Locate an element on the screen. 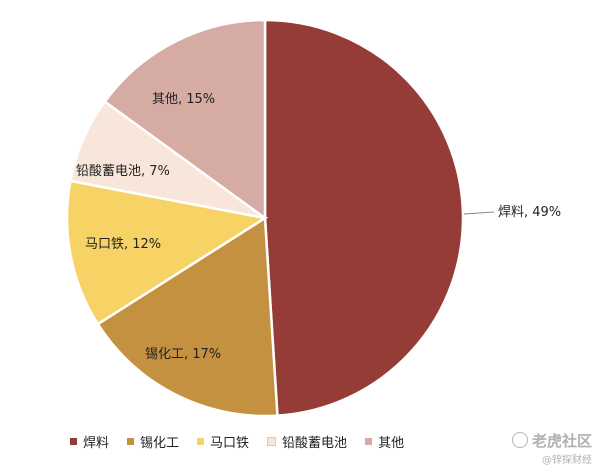 This screenshot has width=602, height=476. leader-line is located at coordinates (479, 213).